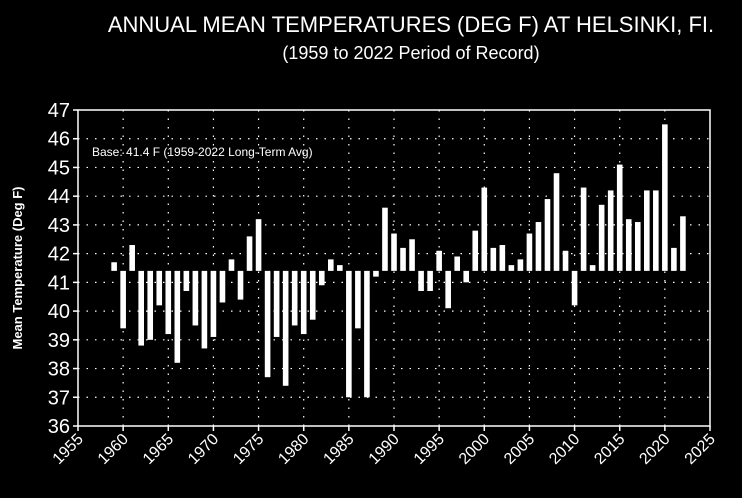 The height and width of the screenshot is (498, 742). Describe the element at coordinates (421, 280) in the screenshot. I see `bar-1993` at that location.